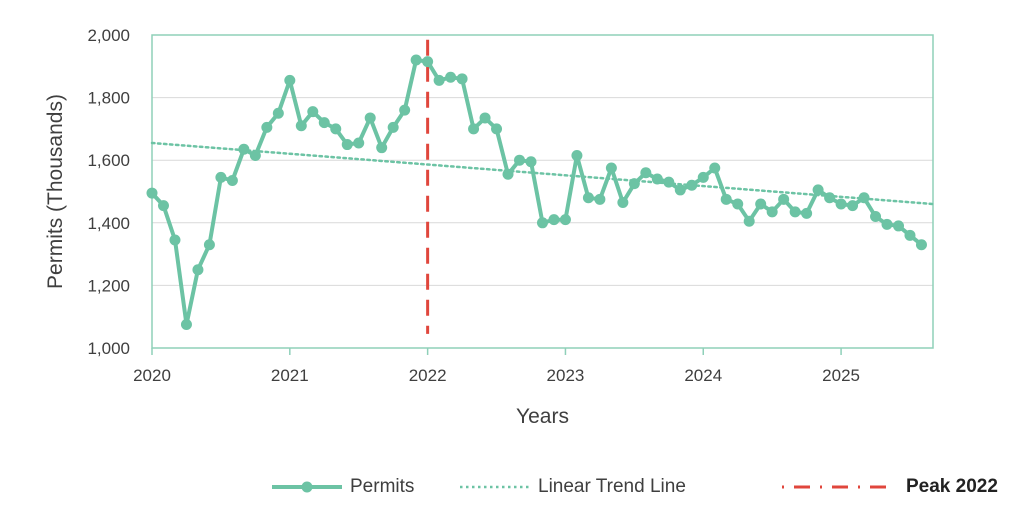  I want to click on legend-item-permits: Permits, so click(342, 487).